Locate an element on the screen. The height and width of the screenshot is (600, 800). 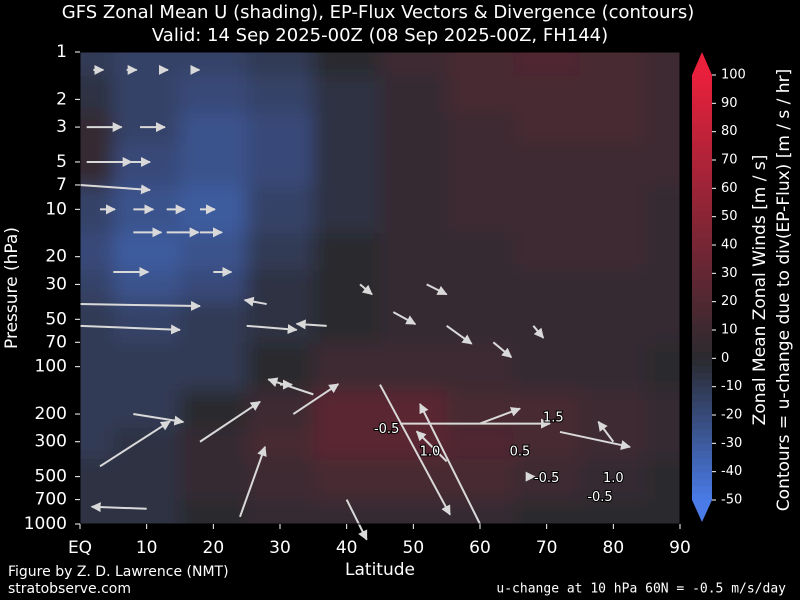
y-axis-label: Pressure (hPa) is located at coordinates (12, 288).